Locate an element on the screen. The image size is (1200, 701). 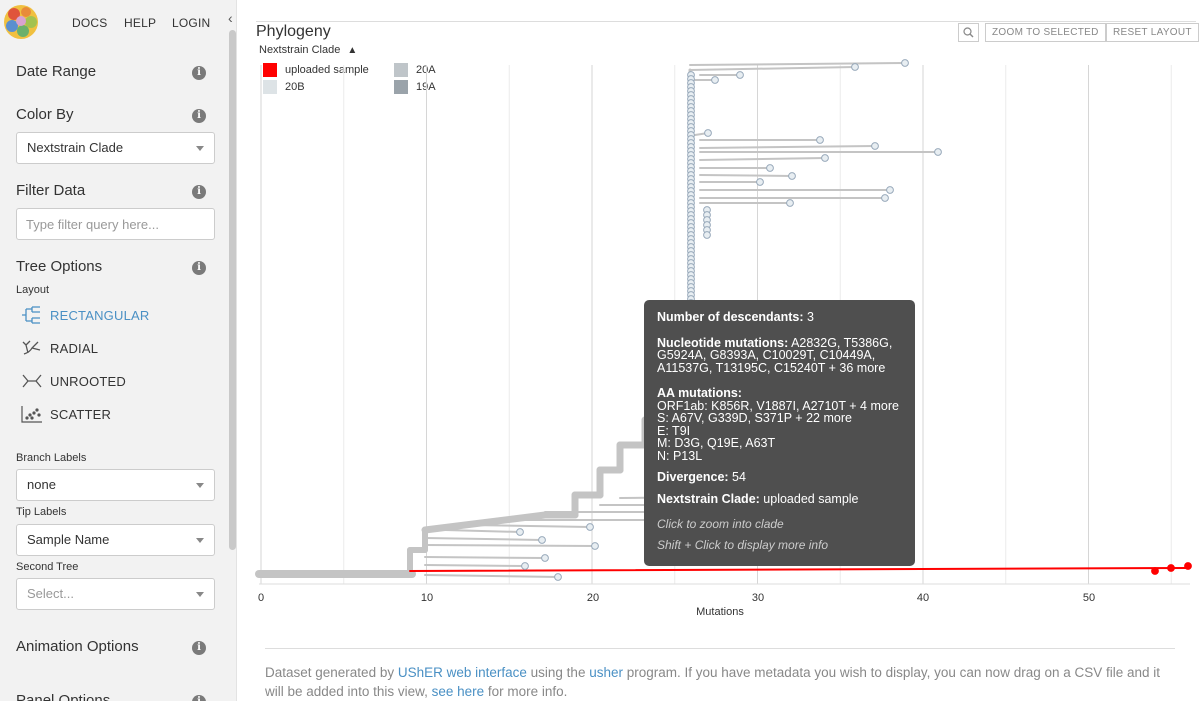
tooltip-clade: Nextstrain Clade: uploaded sample is located at coordinates (779, 498).